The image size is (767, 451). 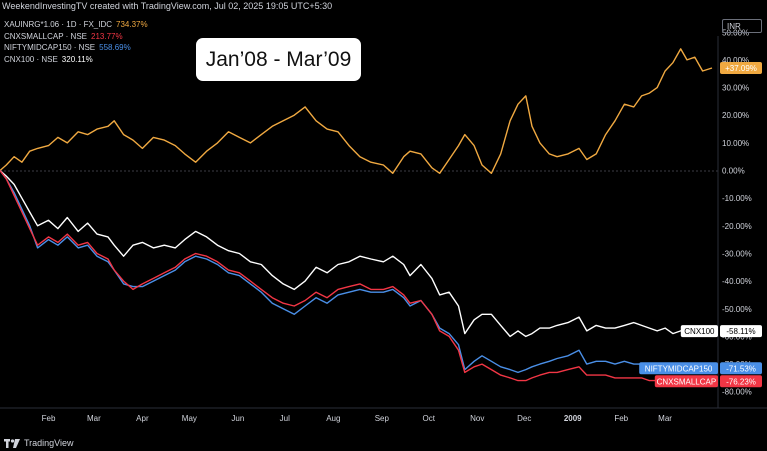 I want to click on legend-value: 734.37%, so click(x=132, y=24).